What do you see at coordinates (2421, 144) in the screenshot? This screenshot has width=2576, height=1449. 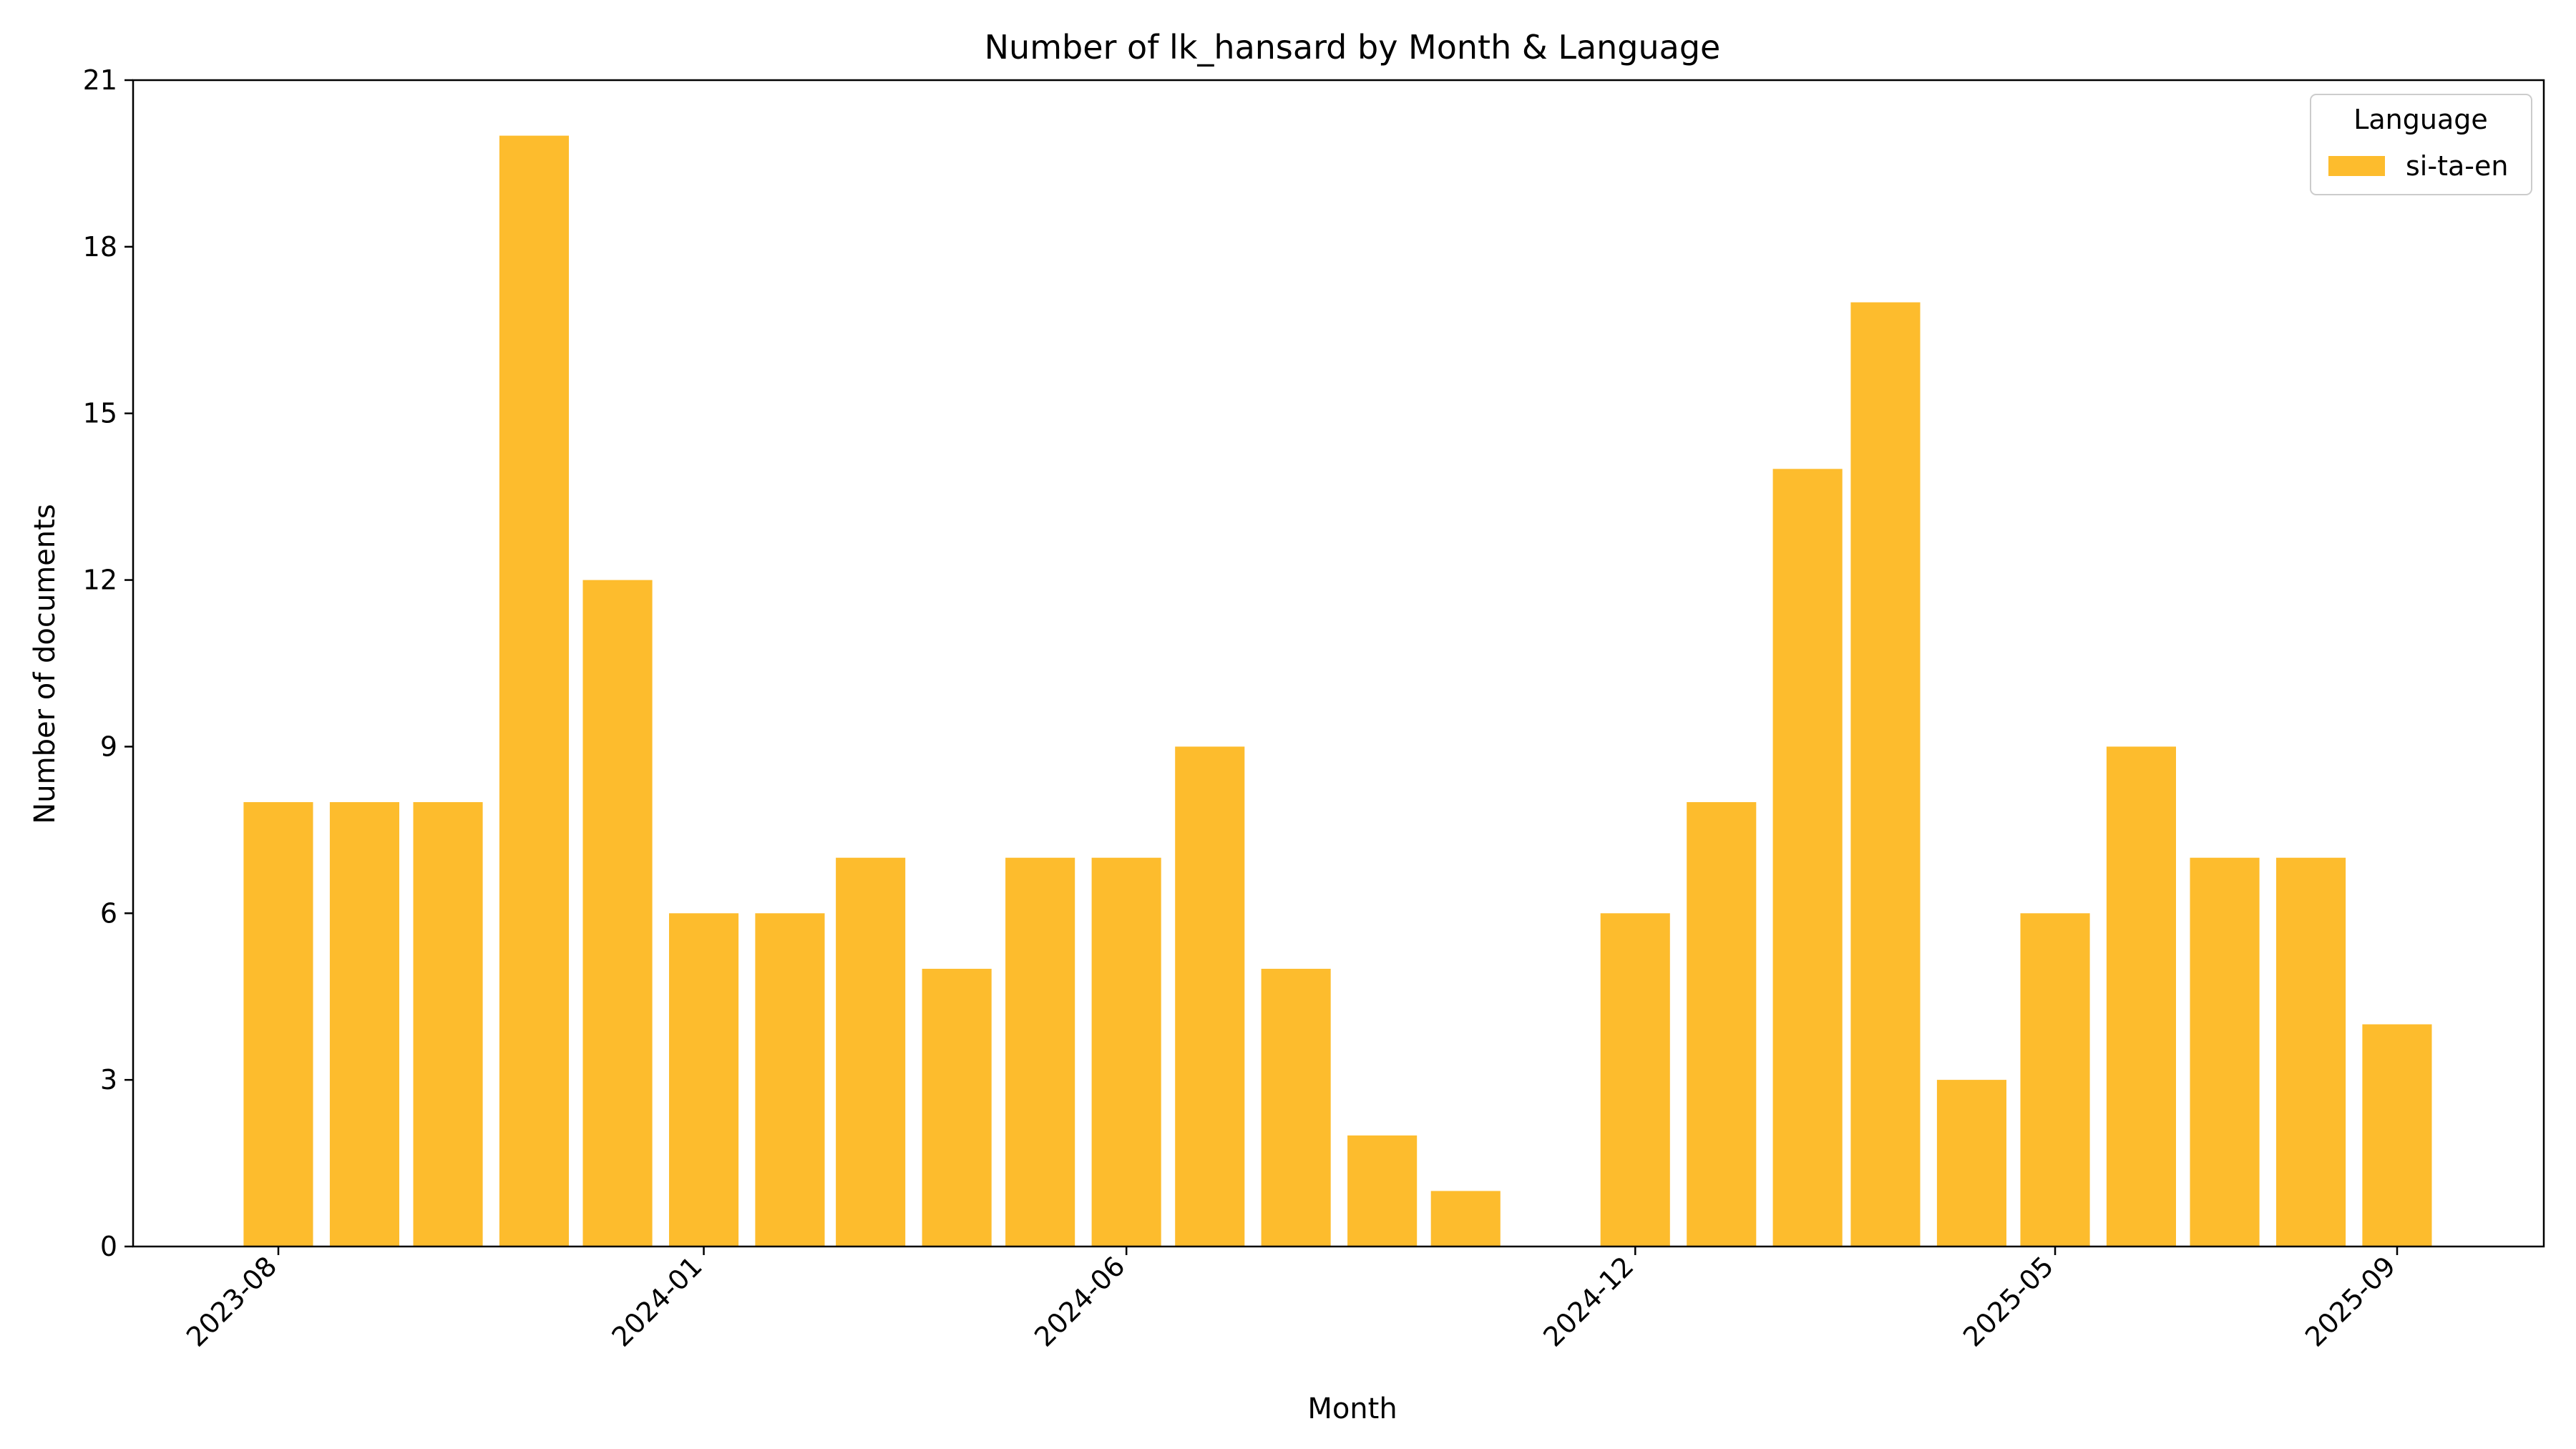 I see `legend: Language si-ta-en` at bounding box center [2421, 144].